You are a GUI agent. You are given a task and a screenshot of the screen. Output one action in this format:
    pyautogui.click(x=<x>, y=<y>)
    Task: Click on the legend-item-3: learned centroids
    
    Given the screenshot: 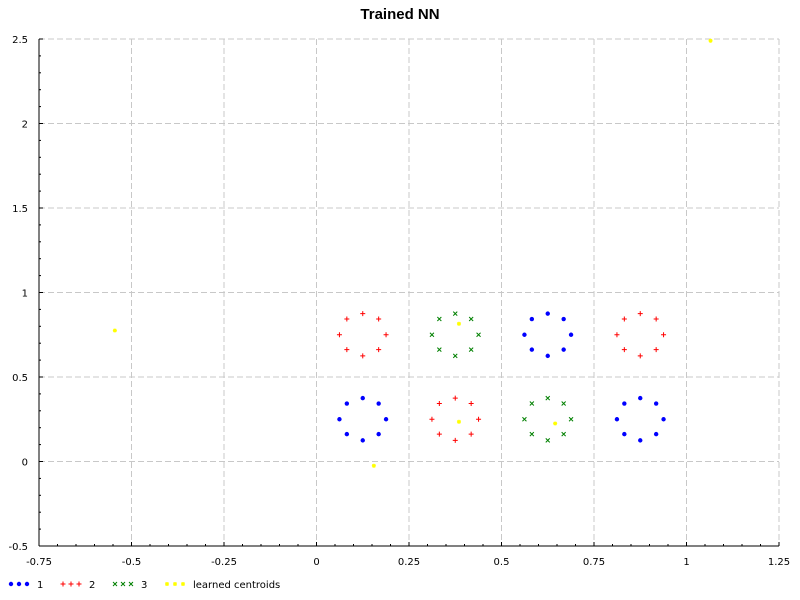 What is the action you would take?
    pyautogui.click(x=222, y=585)
    